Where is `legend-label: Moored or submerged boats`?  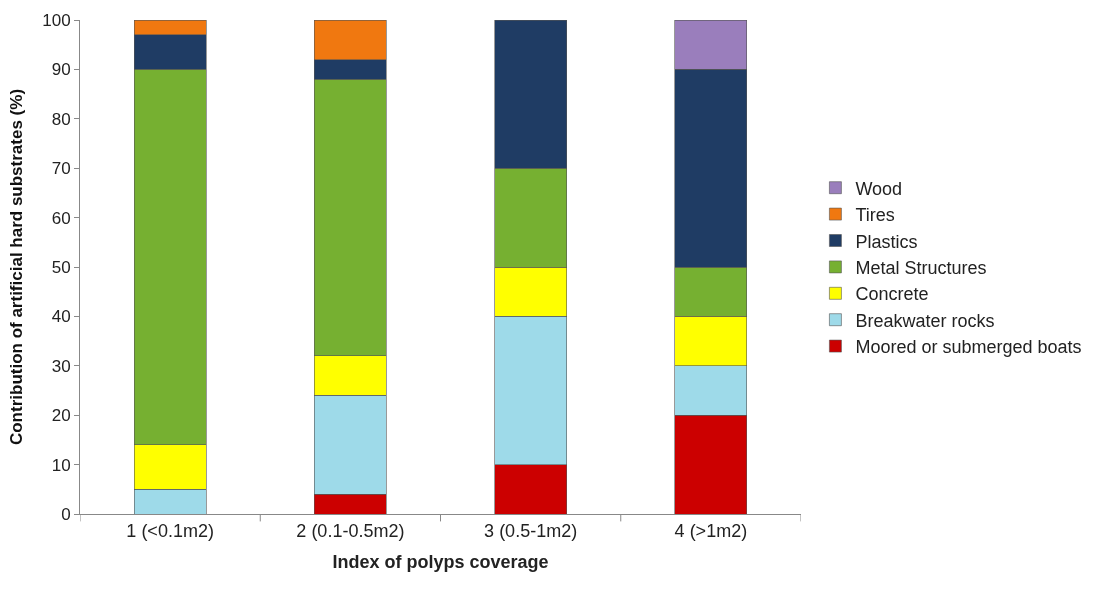 legend-label: Moored or submerged boats is located at coordinates (968, 347).